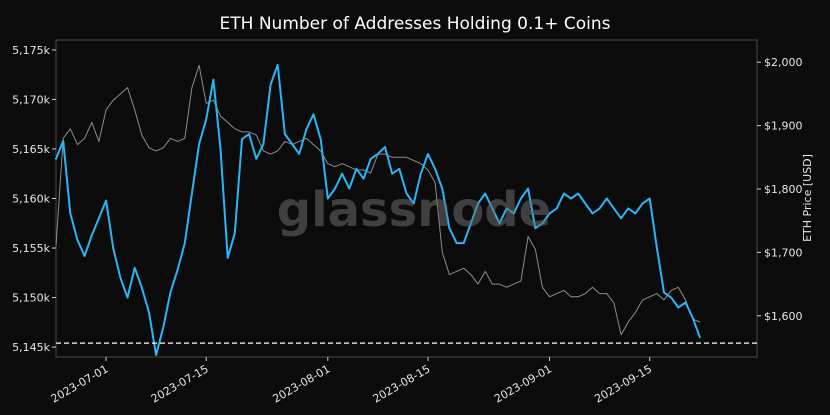  I want to click on left-axis-tick-label: 5,155k, so click(31, 248).